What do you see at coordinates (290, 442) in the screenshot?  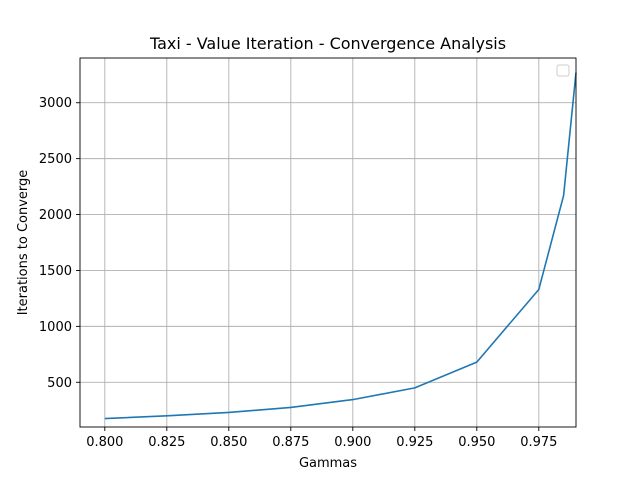 I see `x-tick-label: 0.875` at bounding box center [290, 442].